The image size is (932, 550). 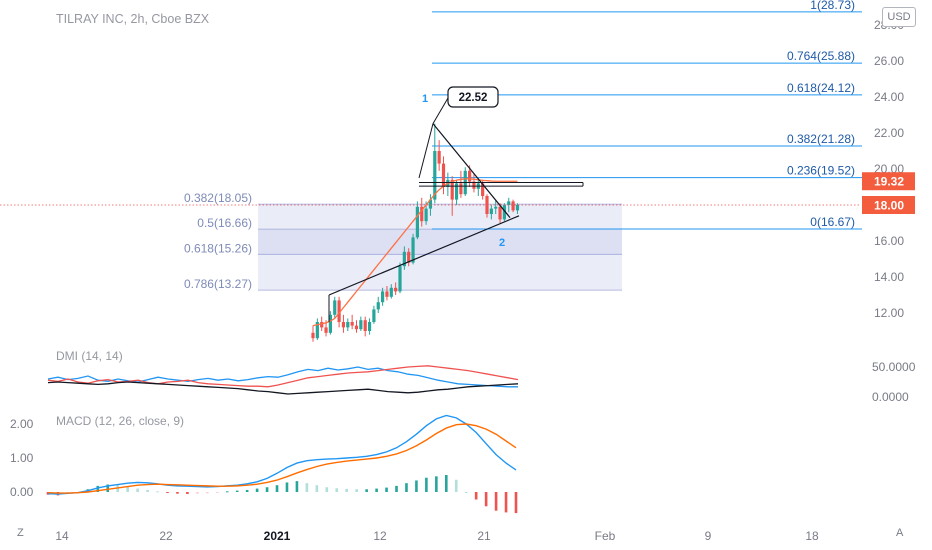 I want to click on dmi-legend: DMI (14, 14), so click(x=89, y=356).